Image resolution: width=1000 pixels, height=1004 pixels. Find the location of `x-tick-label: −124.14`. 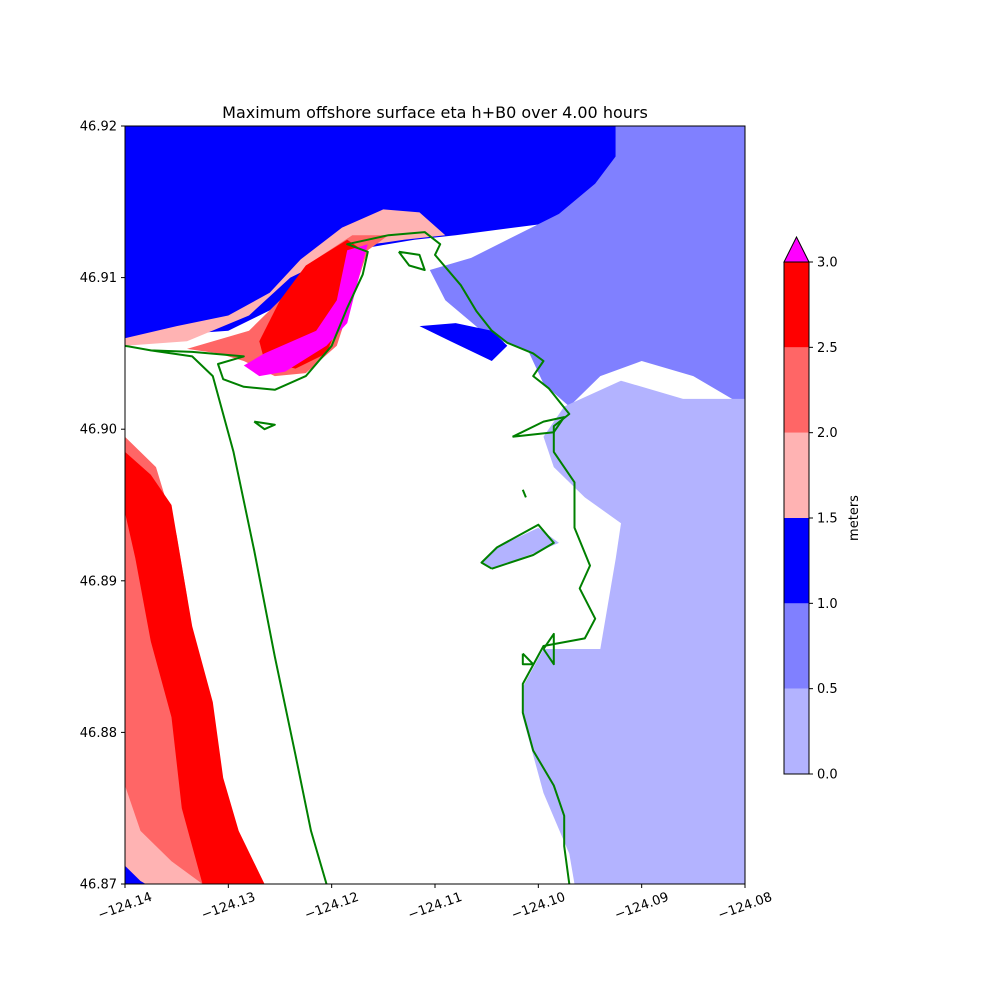

x-tick-label: −124.14 is located at coordinates (125, 906).